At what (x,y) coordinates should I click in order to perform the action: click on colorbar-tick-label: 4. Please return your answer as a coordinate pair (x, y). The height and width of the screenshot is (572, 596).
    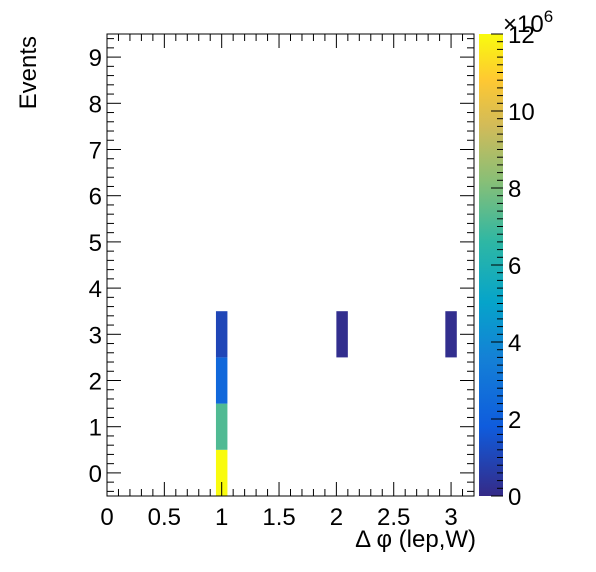
    Looking at the image, I should click on (514, 343).